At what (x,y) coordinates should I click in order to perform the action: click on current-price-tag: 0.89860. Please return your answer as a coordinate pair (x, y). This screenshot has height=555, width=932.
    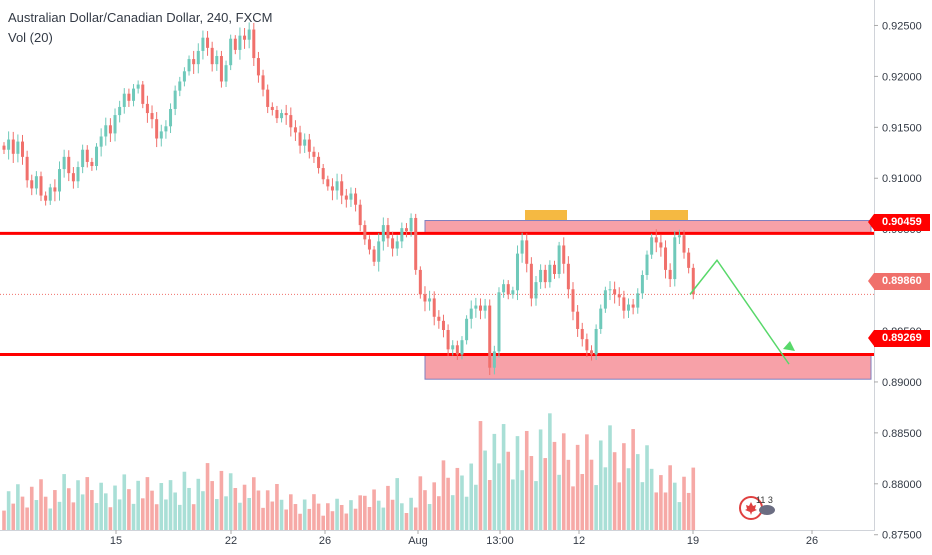
    Looking at the image, I should click on (899, 281).